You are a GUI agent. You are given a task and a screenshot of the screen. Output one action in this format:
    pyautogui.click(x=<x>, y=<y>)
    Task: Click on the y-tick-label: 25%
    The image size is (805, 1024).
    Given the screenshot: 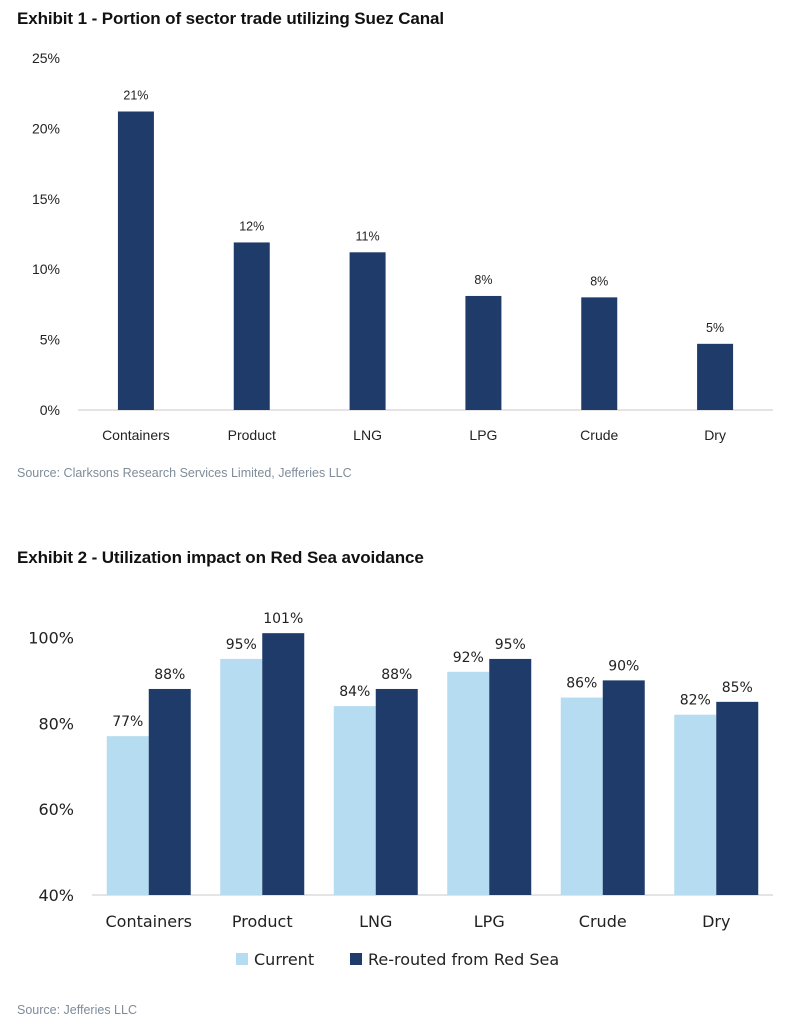 What is the action you would take?
    pyautogui.click(x=46, y=58)
    